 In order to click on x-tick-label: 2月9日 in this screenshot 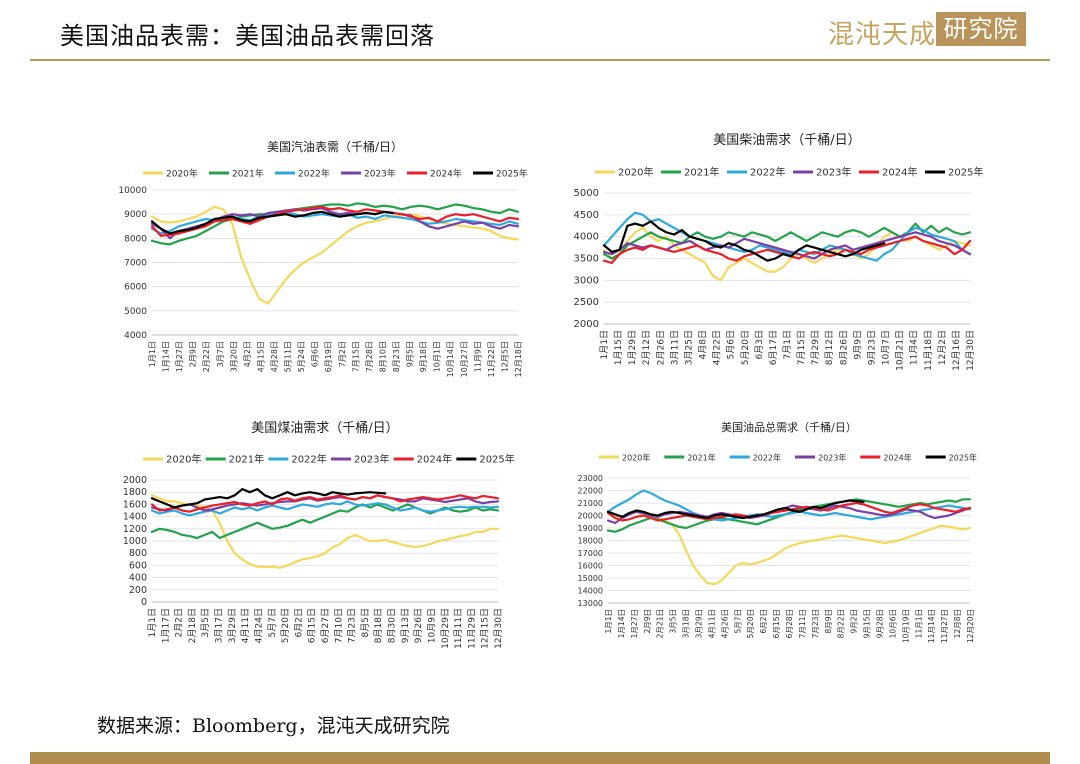, I will do `click(647, 621)`.